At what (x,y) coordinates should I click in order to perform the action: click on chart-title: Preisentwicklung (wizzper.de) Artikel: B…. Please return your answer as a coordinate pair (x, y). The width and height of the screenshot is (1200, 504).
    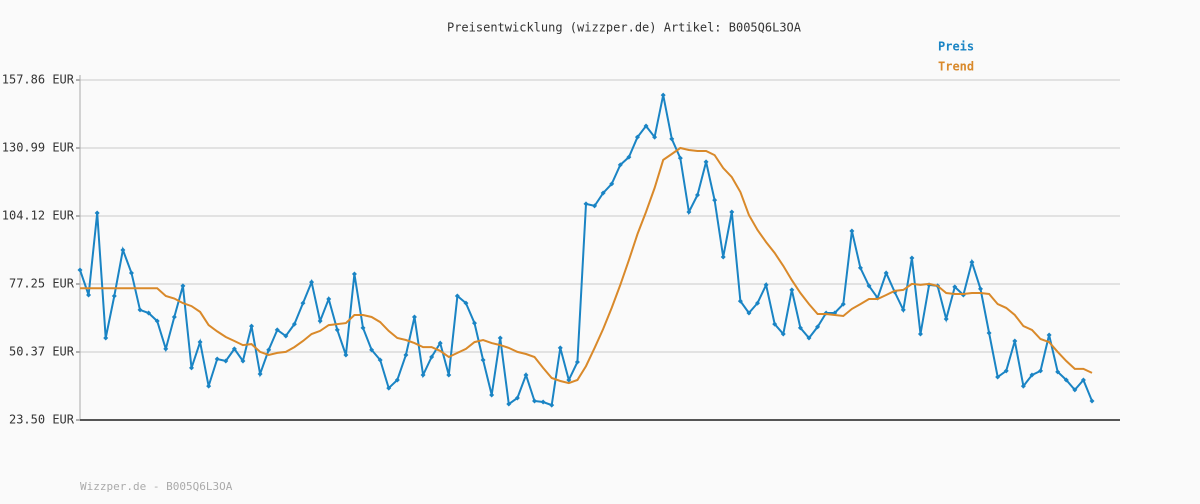
    Looking at the image, I should click on (624, 28).